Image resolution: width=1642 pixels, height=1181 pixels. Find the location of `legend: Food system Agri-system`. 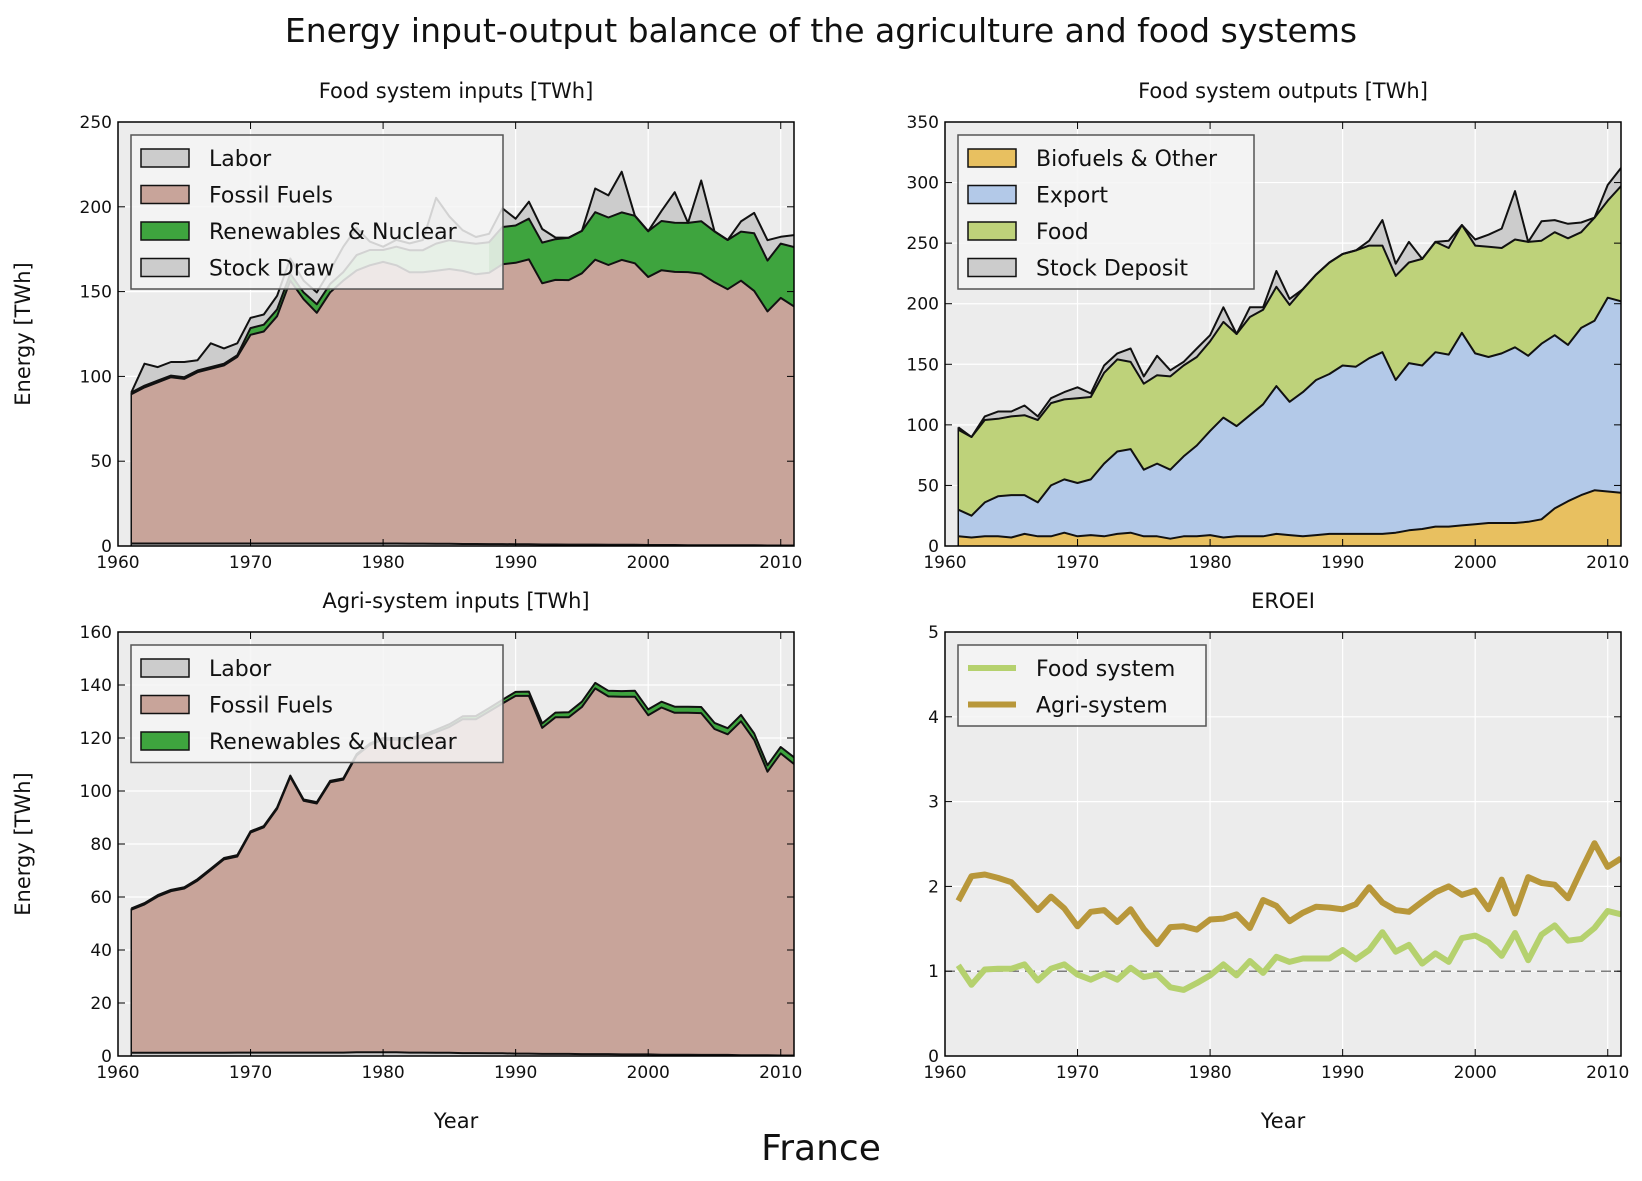

legend: Food system Agri-system is located at coordinates (1082, 685).